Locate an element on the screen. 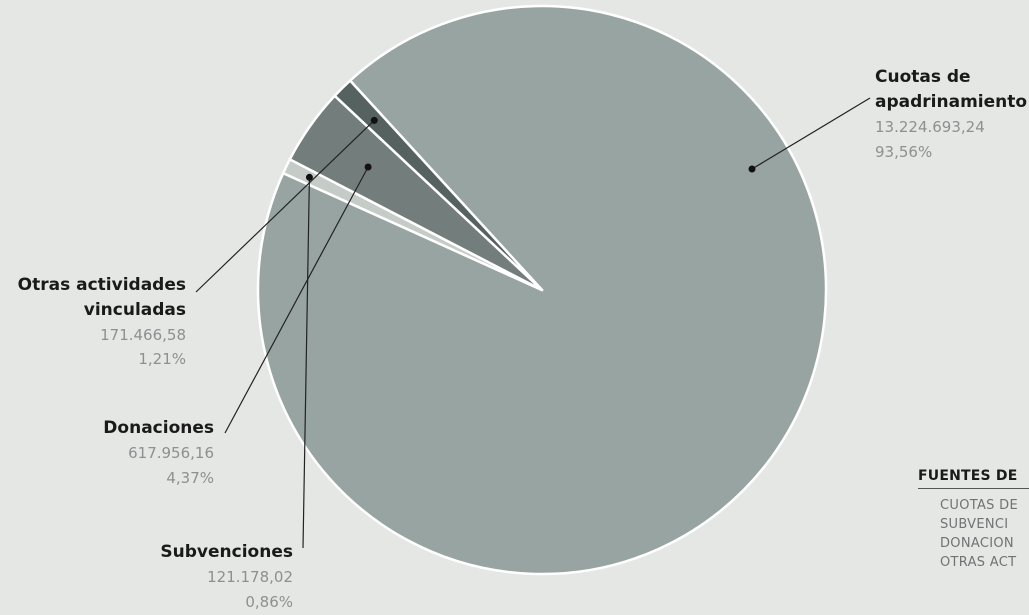 This screenshot has height=615, width=1029. label-otras-name-line1: Otras actividades is located at coordinates (102, 285).